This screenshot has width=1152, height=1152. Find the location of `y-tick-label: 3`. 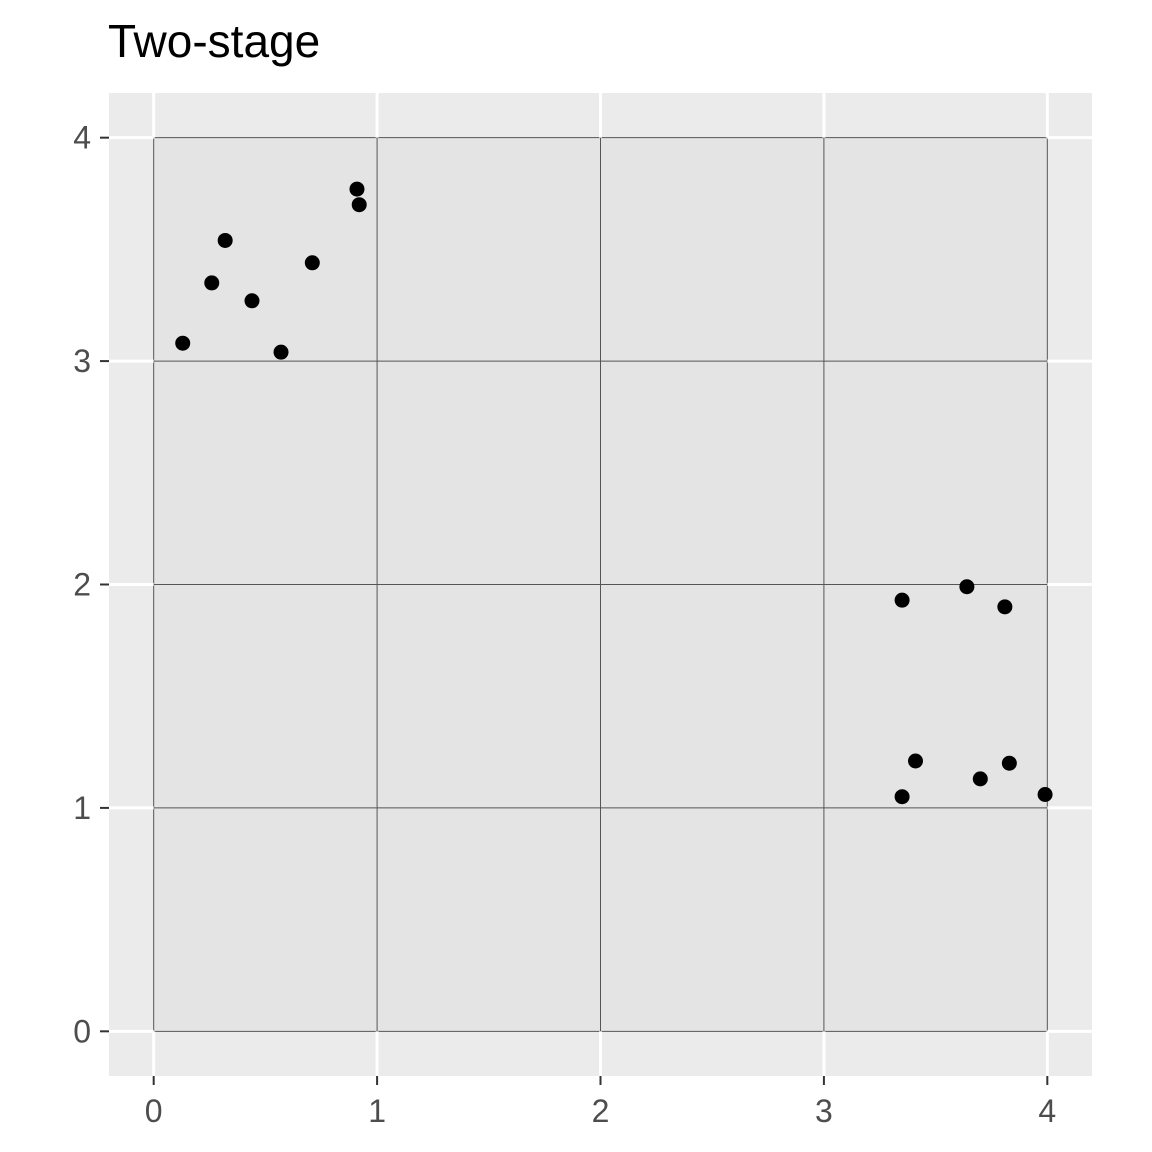

y-tick-label: 3 is located at coordinates (82, 361).